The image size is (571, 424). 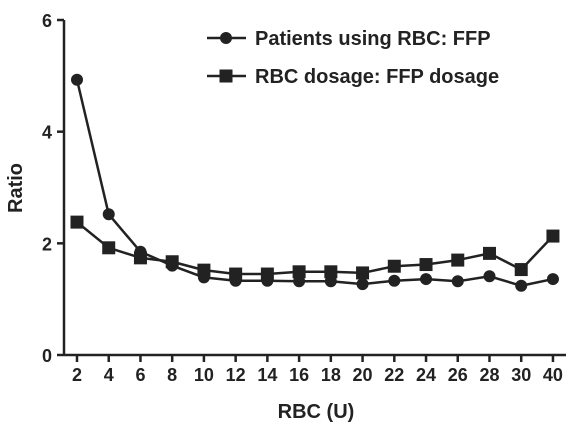 I want to click on x-tick-label: 16, so click(x=299, y=375).